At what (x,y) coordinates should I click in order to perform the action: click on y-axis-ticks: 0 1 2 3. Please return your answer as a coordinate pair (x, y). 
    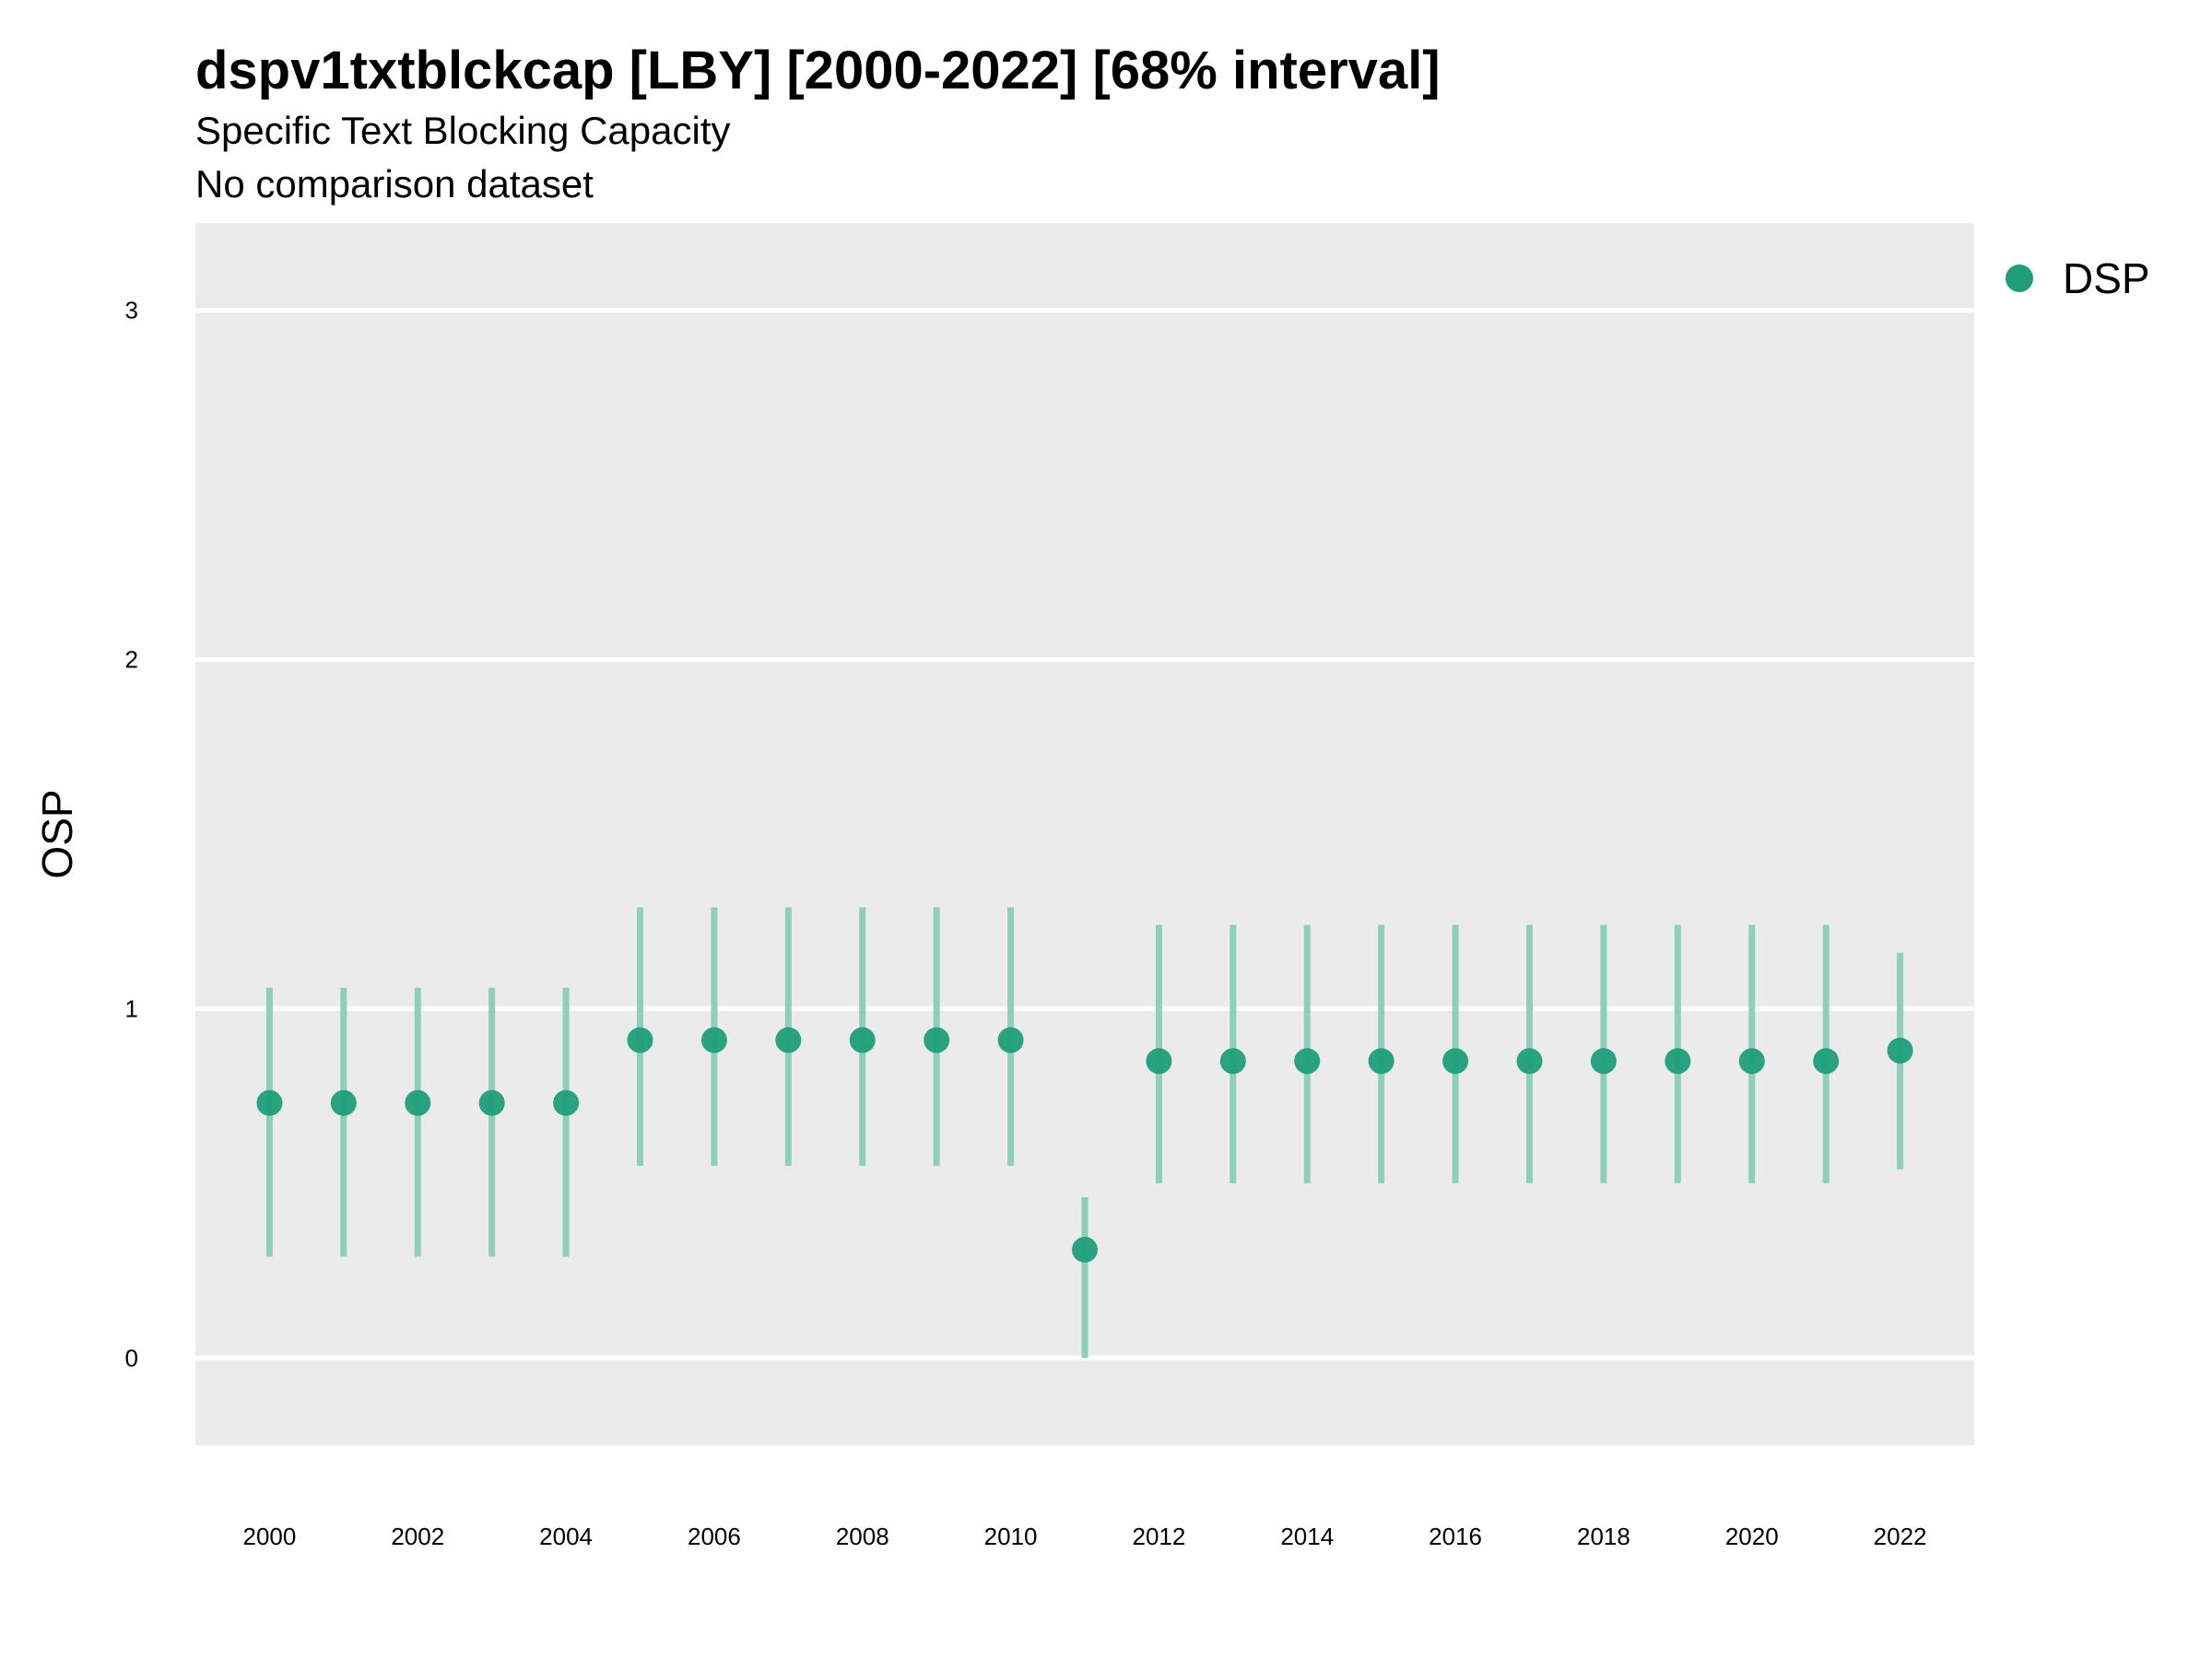
    Looking at the image, I should click on (131, 834).